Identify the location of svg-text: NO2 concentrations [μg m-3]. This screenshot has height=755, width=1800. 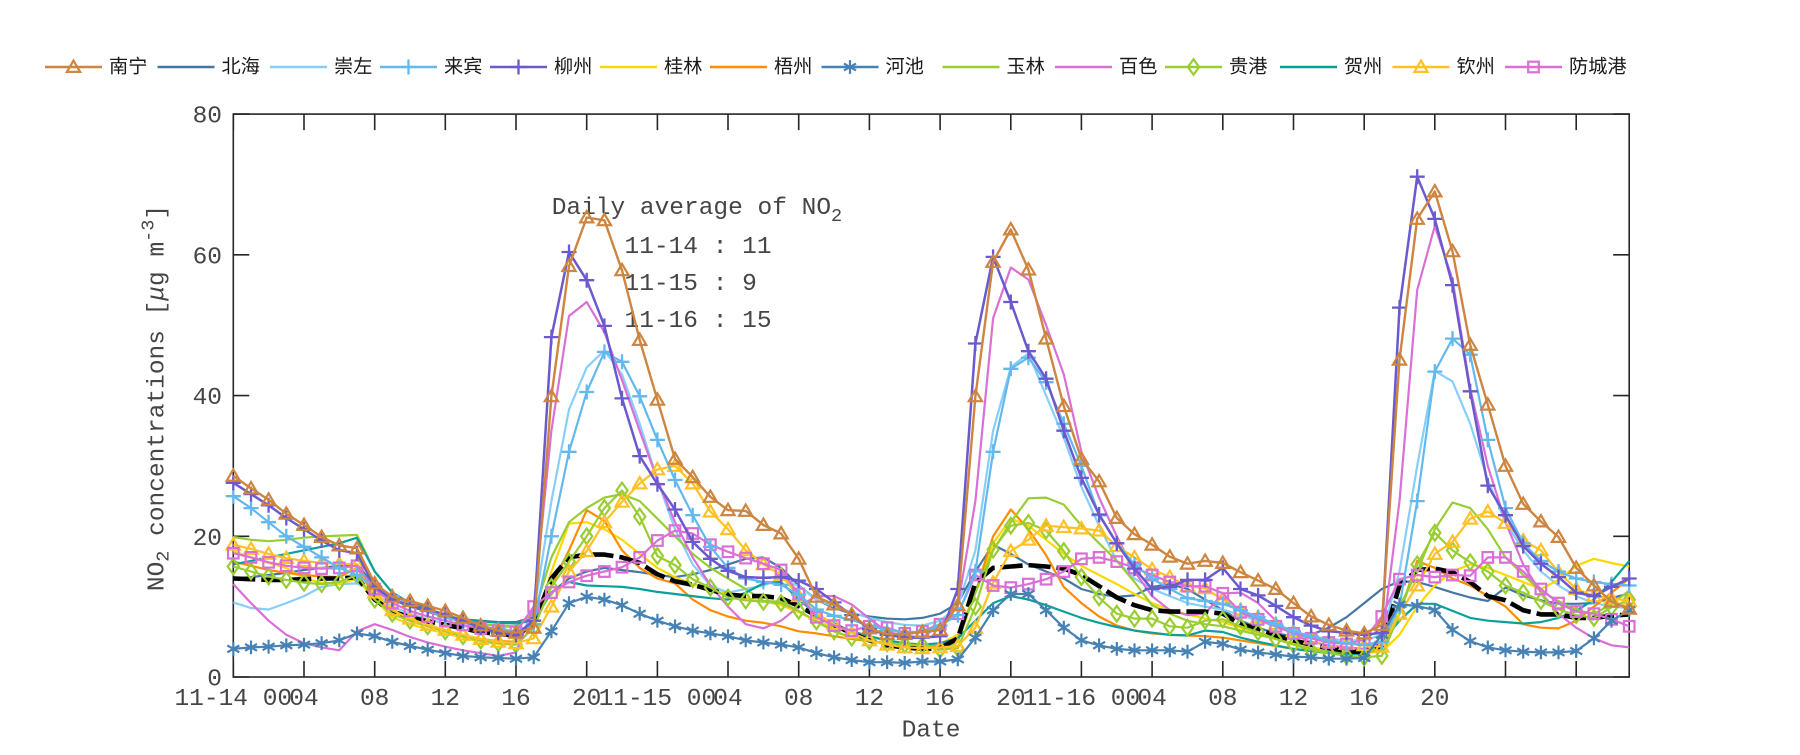
(157, 398).